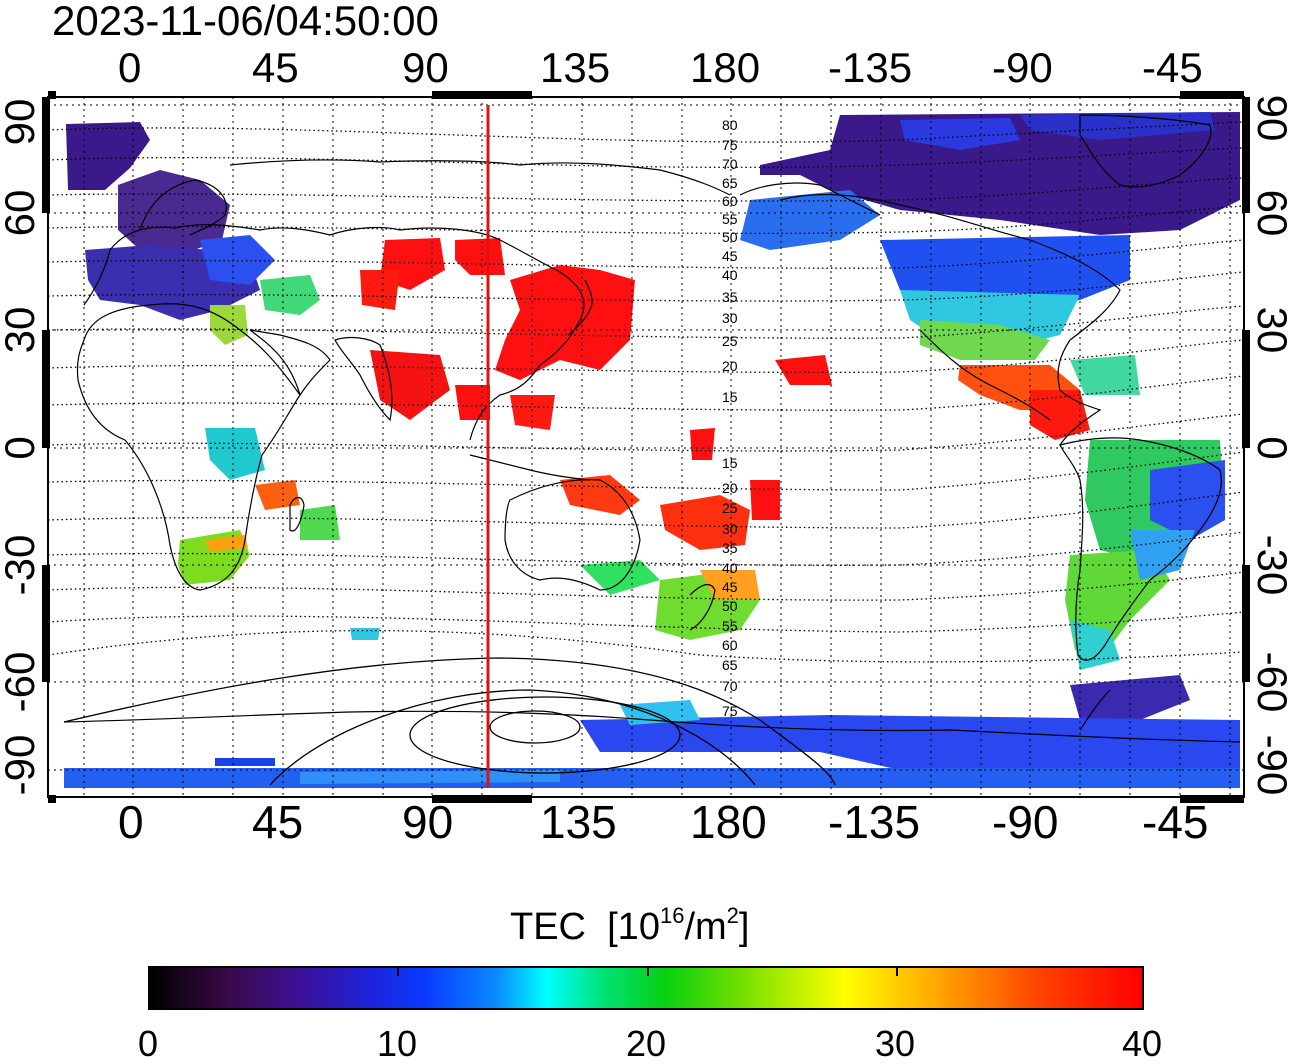  Describe the element at coordinates (870, 67) in the screenshot. I see `top-lon-tick-label: -135` at that location.